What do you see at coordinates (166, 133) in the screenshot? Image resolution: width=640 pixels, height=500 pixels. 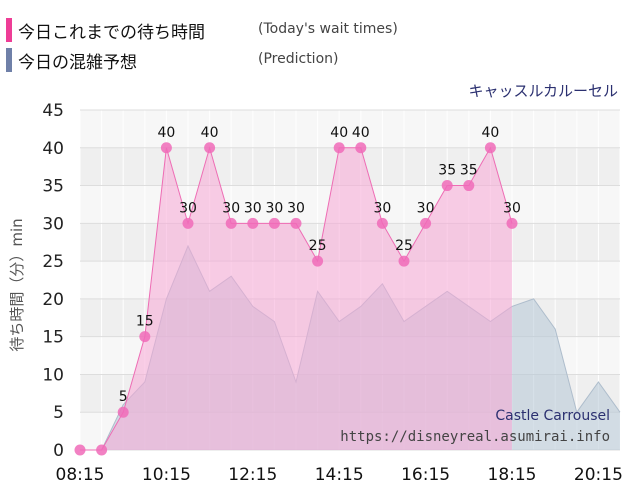 I see `today-label-4: 40` at bounding box center [166, 133].